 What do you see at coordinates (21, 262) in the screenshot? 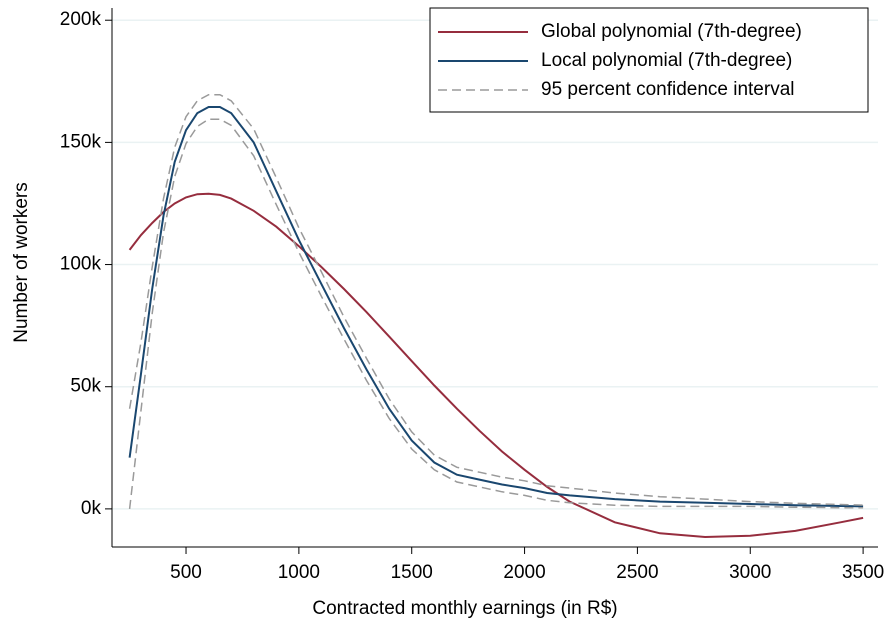
I see `y-axis-title: Number of workers` at bounding box center [21, 262].